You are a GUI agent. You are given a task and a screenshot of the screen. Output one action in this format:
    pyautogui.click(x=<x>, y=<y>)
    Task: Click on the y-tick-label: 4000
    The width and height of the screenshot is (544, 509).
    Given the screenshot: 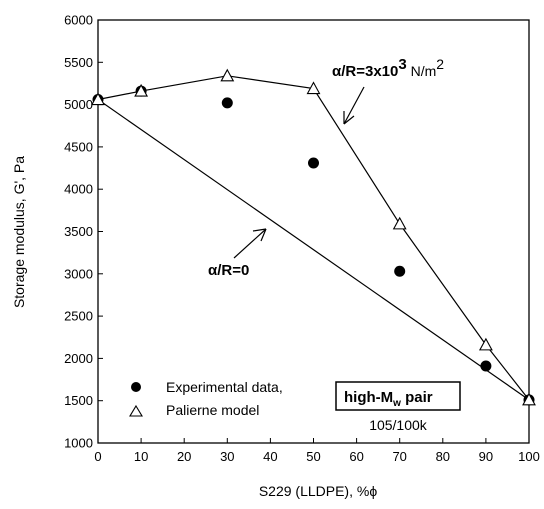 What is the action you would take?
    pyautogui.click(x=78, y=189)
    